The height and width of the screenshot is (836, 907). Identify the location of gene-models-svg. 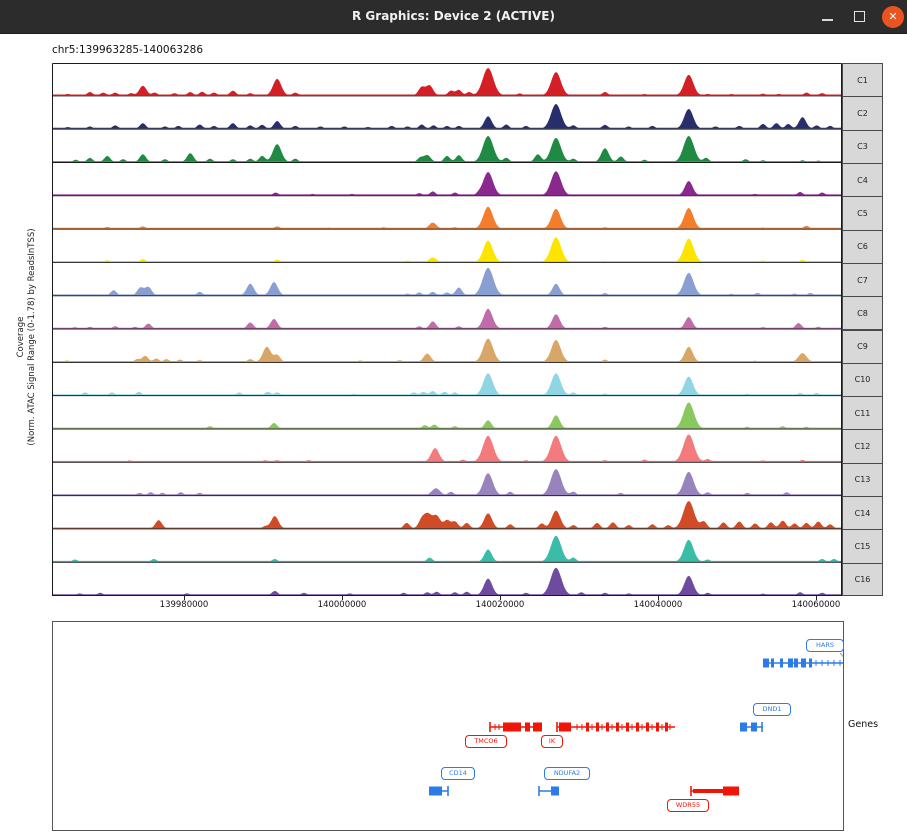
(639, 724).